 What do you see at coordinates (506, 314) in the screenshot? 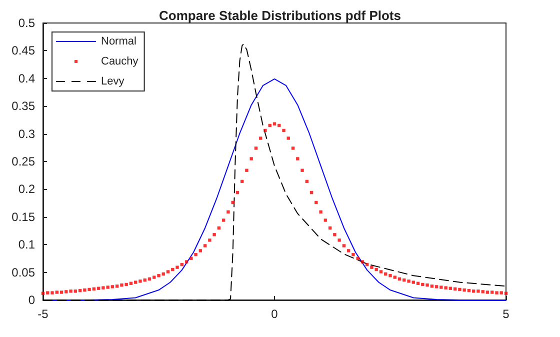
I see `x-tick-label: 5` at bounding box center [506, 314].